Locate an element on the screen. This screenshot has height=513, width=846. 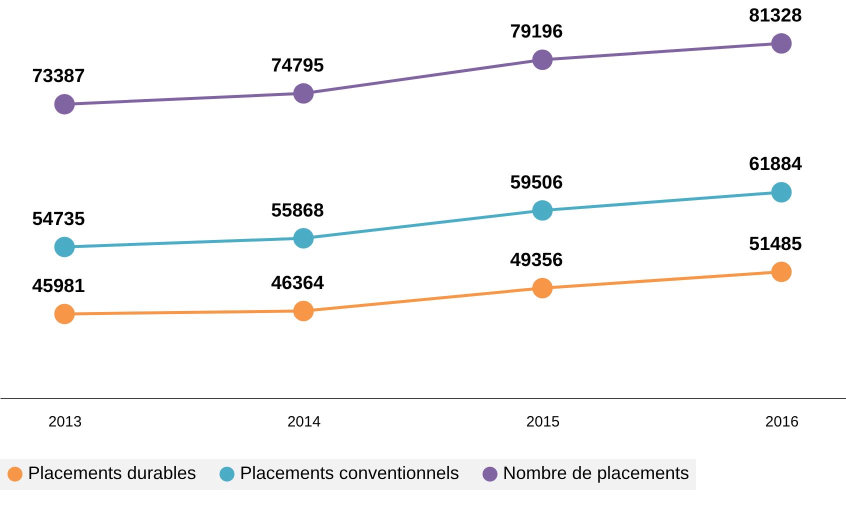
data-label: 74795 is located at coordinates (297, 65).